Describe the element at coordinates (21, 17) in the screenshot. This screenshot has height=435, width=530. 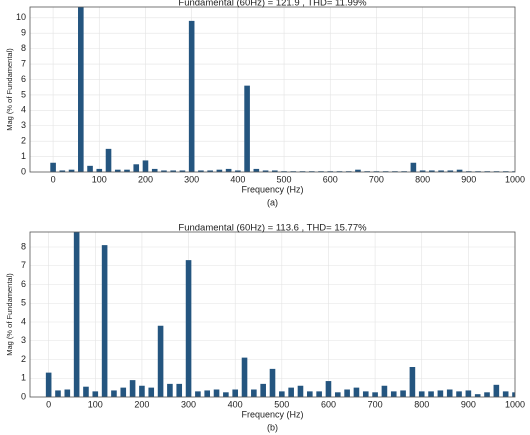
I see `y-tick-label: 10` at that location.